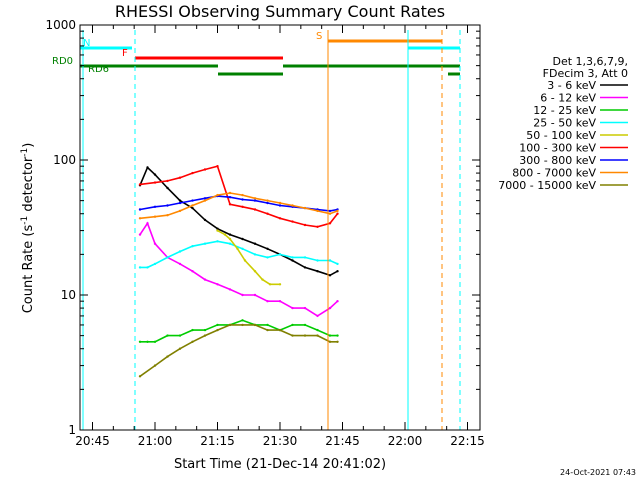  What do you see at coordinates (568, 98) in the screenshot?
I see `legend-entry-label: 6 - 12 keV` at bounding box center [568, 98].